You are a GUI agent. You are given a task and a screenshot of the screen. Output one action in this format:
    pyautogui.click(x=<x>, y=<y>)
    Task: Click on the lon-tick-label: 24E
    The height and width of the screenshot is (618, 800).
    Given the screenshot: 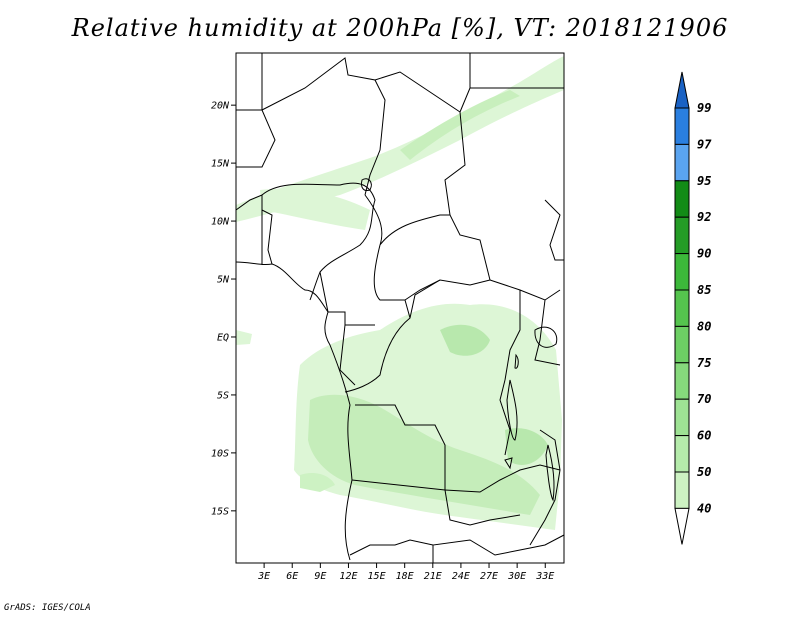 What is the action you would take?
    pyautogui.click(x=461, y=576)
    